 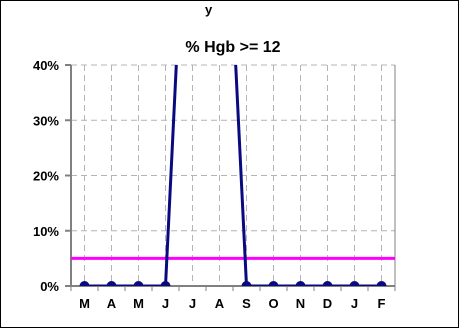 I want to click on chart-title: % Hgb >= 12, so click(x=232, y=47).